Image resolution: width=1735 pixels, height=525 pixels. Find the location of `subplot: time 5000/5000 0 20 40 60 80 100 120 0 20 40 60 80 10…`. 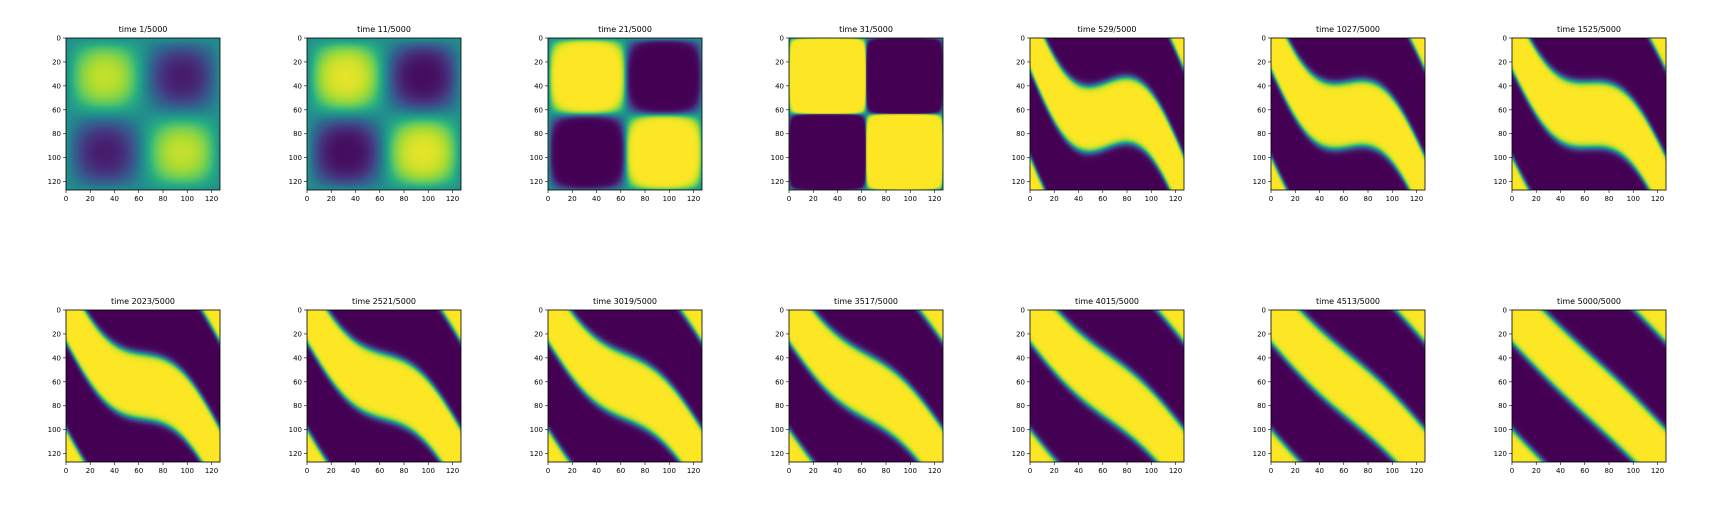

subplot: time 5000/5000 0 20 40 60 80 100 120 0 20 40 60 80 10… is located at coordinates (1580, 386).